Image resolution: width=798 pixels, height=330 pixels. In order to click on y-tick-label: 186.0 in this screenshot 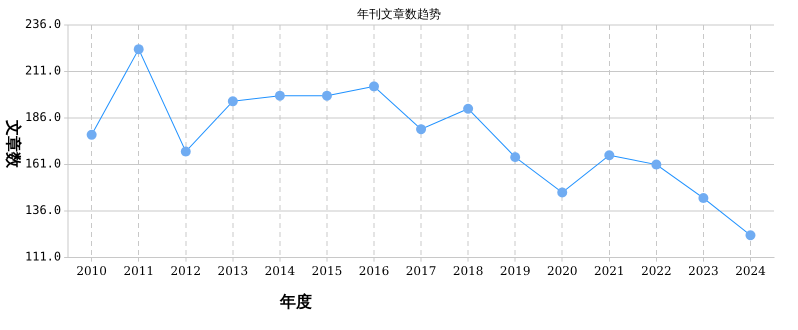, I will do `click(43, 117)`.